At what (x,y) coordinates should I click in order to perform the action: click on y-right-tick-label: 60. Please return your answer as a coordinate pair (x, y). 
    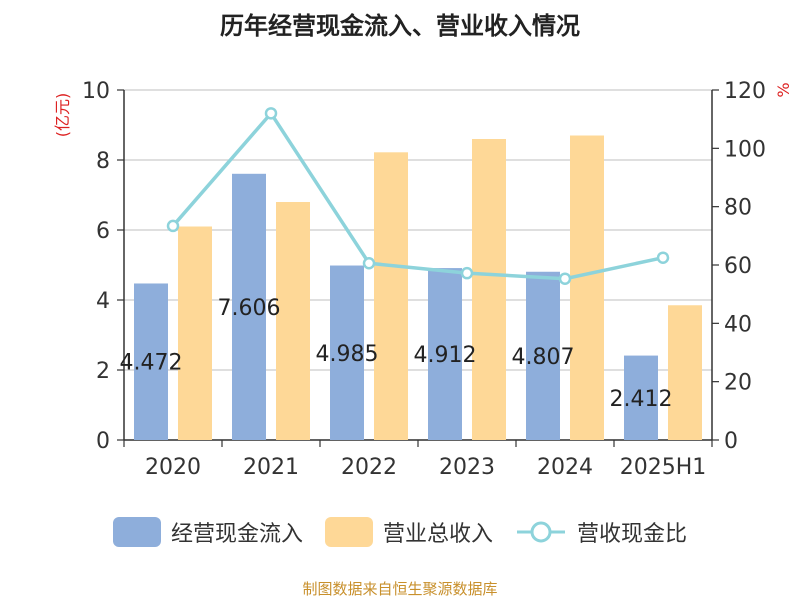
    Looking at the image, I should click on (738, 266).